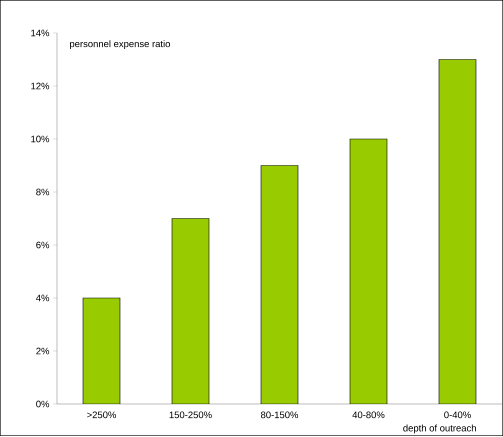 The height and width of the screenshot is (437, 503). I want to click on y-tick-label: 4%, so click(43, 298).